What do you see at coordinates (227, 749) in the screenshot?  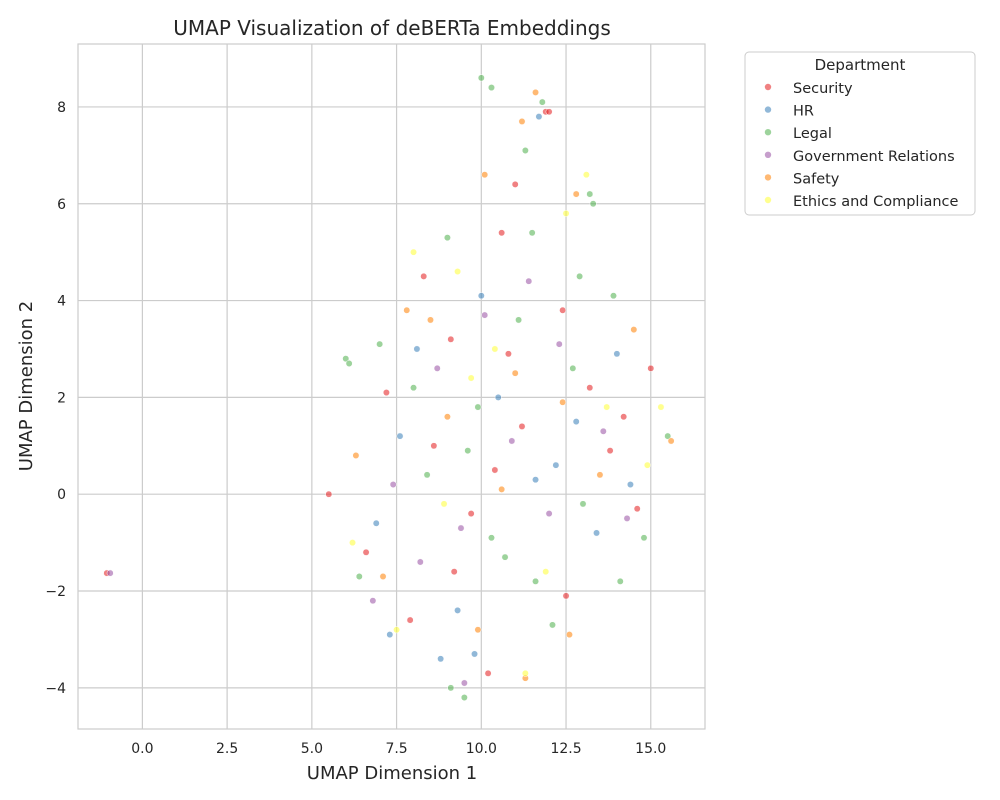 I see `x-tick-label: 2.5` at bounding box center [227, 749].